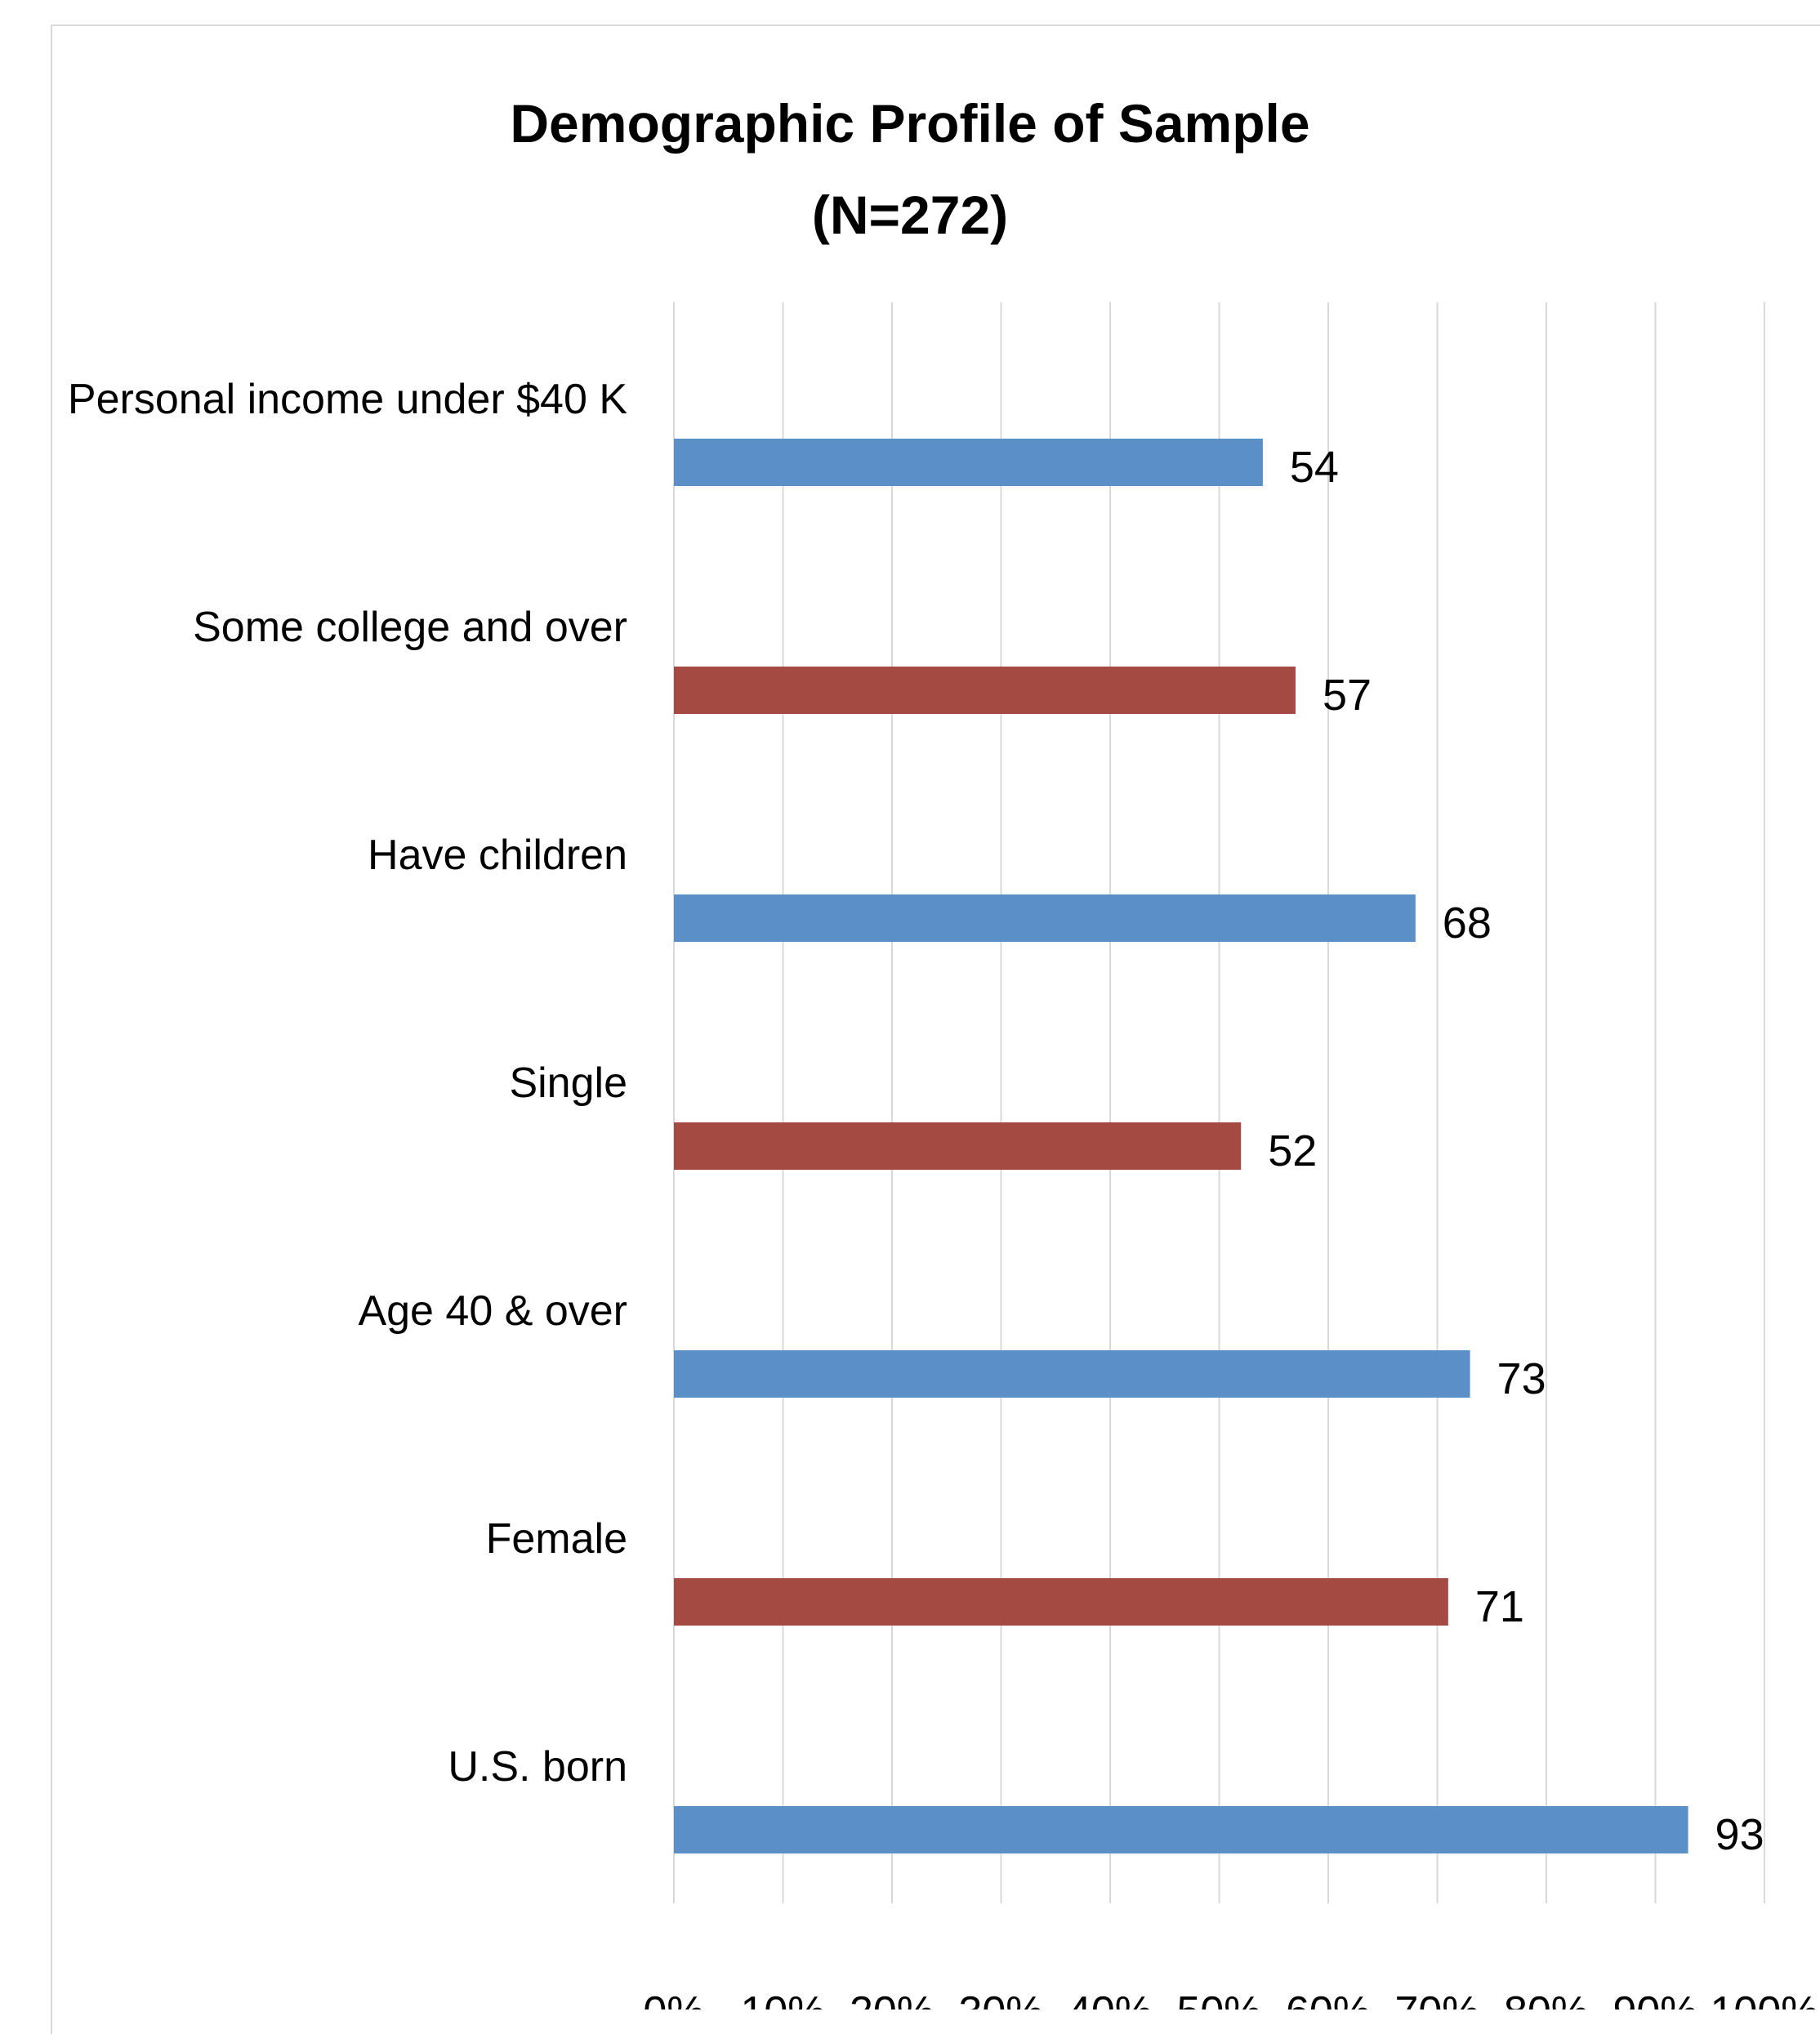 This screenshot has width=1820, height=2034. What do you see at coordinates (538, 1767) in the screenshot?
I see `category-label-6: U.S. born` at bounding box center [538, 1767].